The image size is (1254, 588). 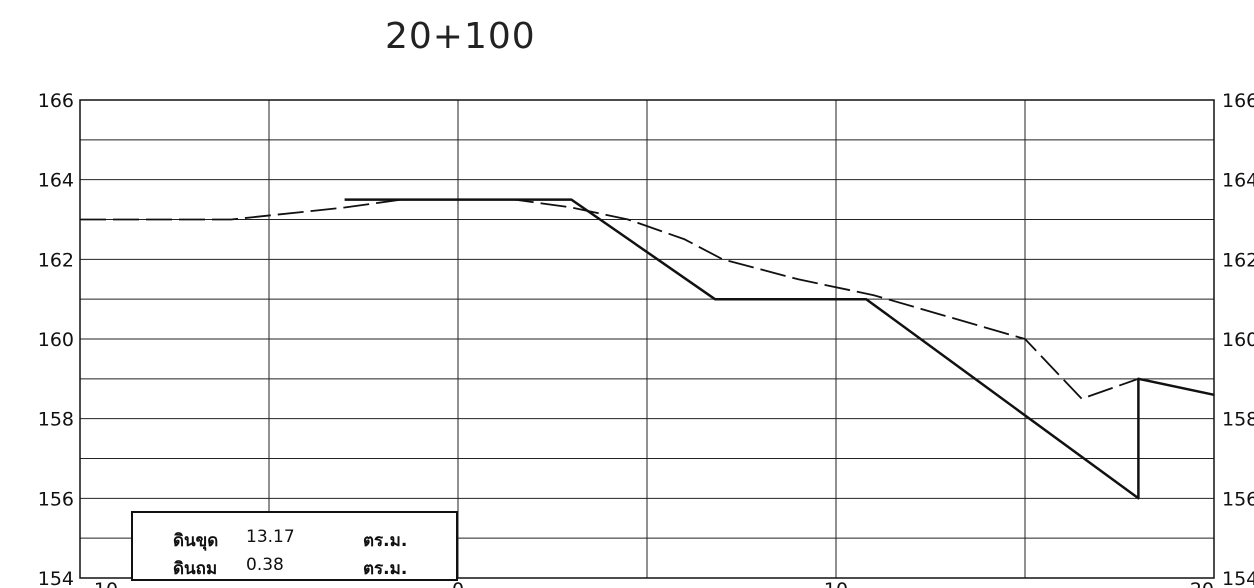 What do you see at coordinates (270, 537) in the screenshot?
I see `cut-value: 13.17` at bounding box center [270, 537].